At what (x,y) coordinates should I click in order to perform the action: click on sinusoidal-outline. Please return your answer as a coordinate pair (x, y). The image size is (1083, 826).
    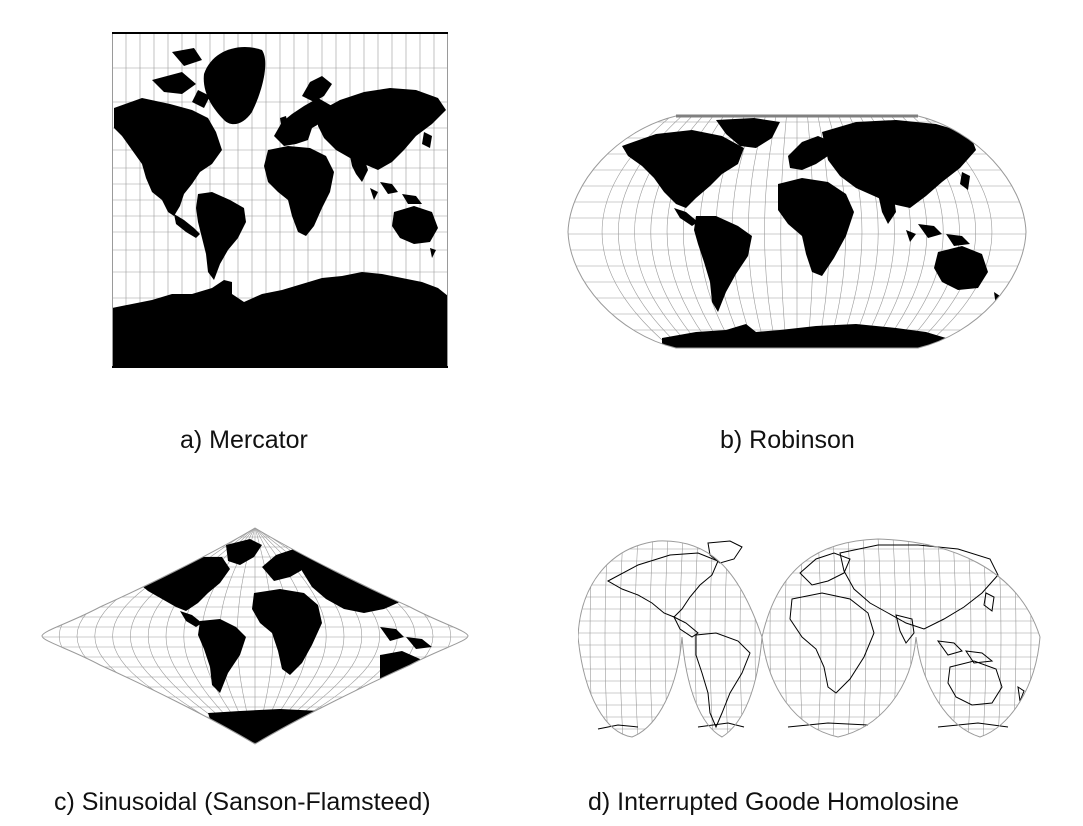
    Looking at the image, I should click on (255, 636).